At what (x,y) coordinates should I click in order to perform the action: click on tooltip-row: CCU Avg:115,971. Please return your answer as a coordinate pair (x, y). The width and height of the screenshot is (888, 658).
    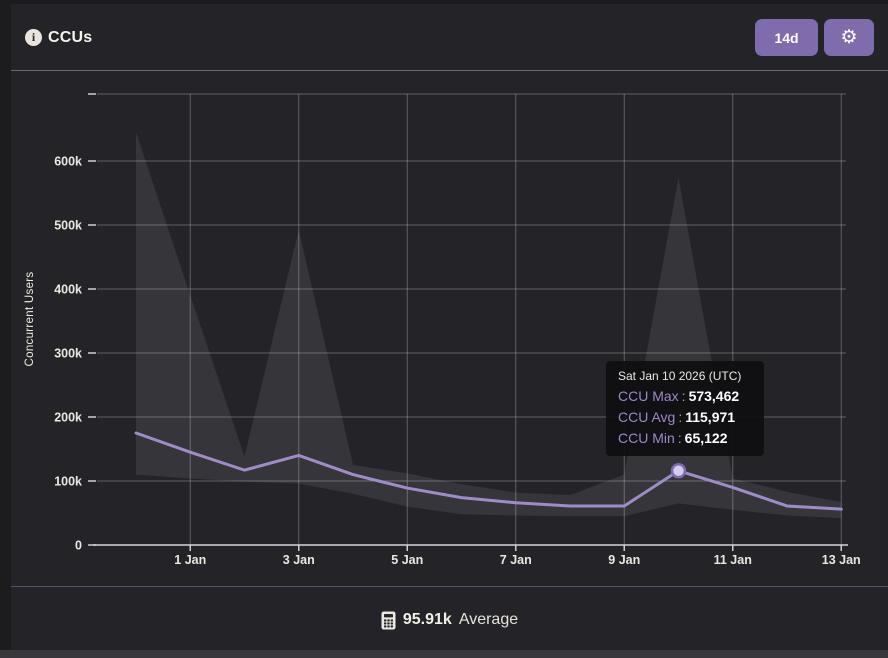
    Looking at the image, I should click on (685, 417).